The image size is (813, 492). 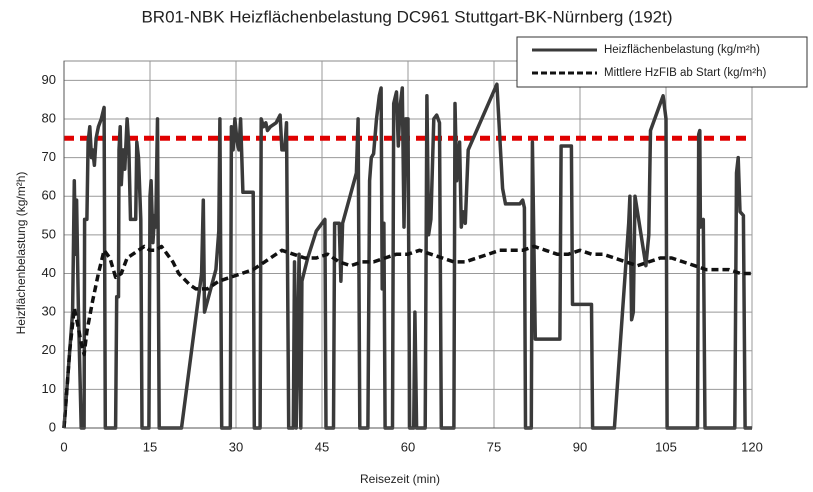 I want to click on legend-label: Heizflächenbelastung (kg/m²h), so click(x=682, y=50).